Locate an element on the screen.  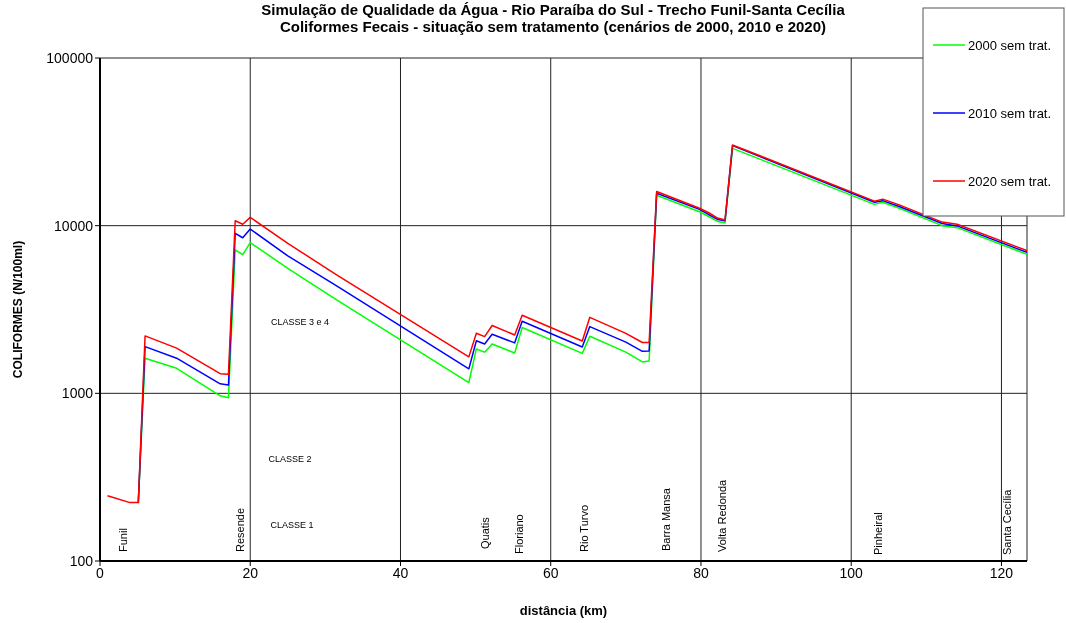
chart-subtitle: Coliformes Fecais - situação sem tratamento (cenários de 2000, 2010 e 2020) is located at coordinates (553, 26).